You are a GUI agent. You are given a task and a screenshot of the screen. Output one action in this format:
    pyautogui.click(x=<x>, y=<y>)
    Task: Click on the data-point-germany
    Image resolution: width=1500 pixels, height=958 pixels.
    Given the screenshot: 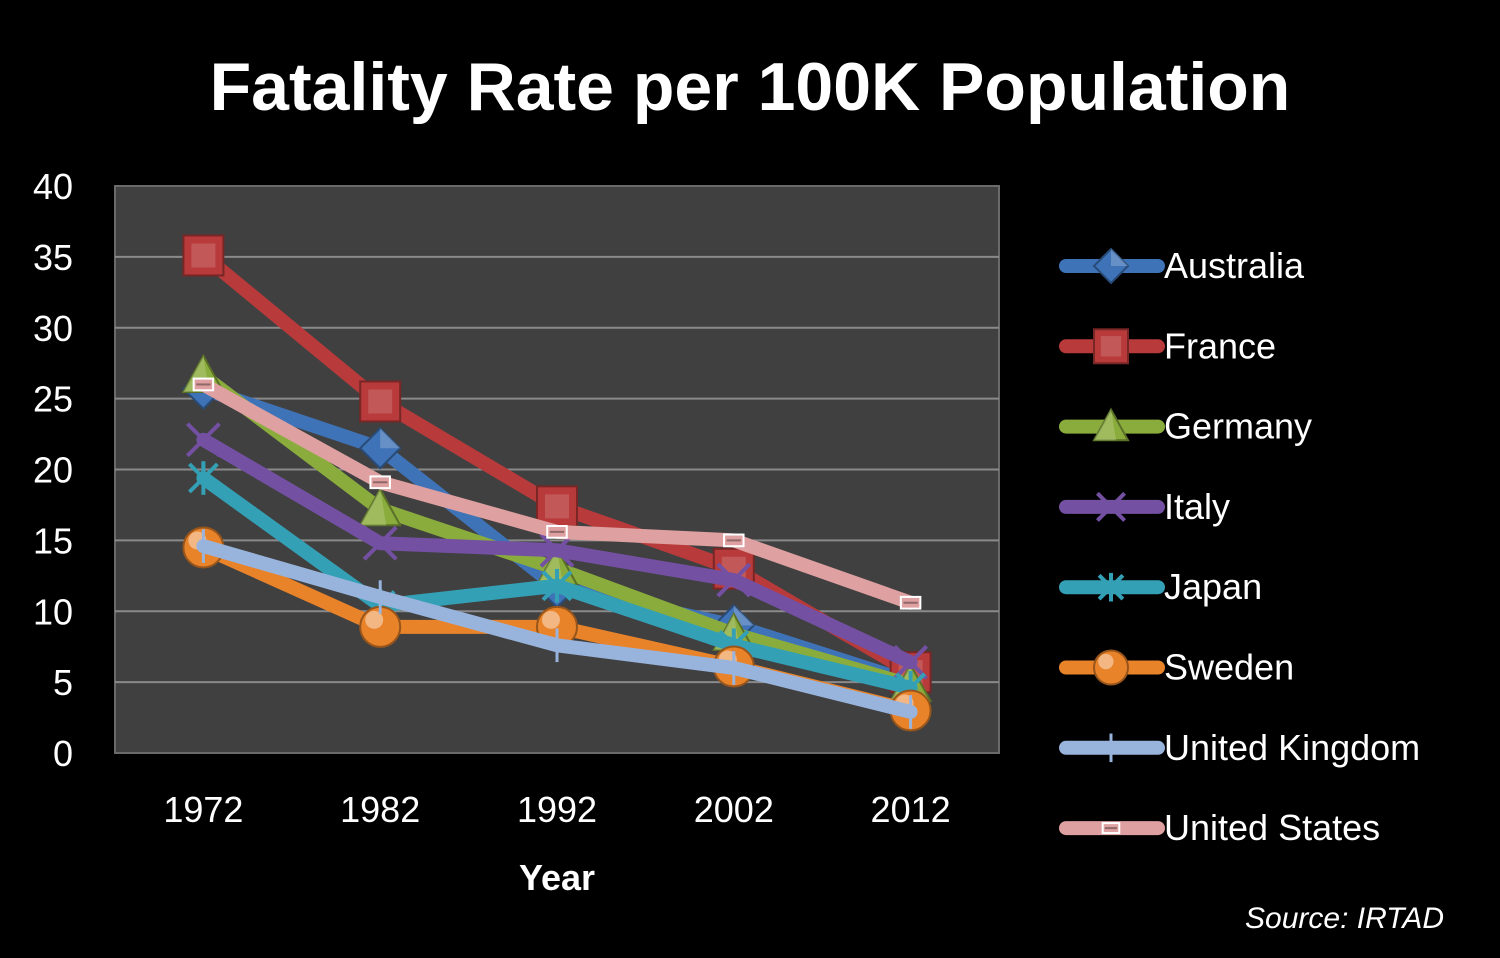 What is the action you would take?
    pyautogui.click(x=380, y=507)
    